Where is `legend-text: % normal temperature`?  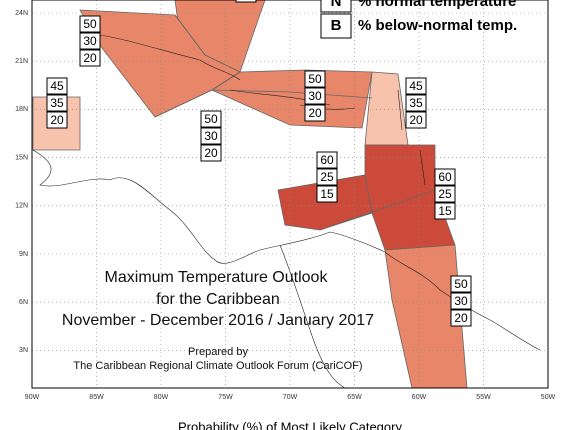
legend-text: % normal temperature is located at coordinates (437, 5).